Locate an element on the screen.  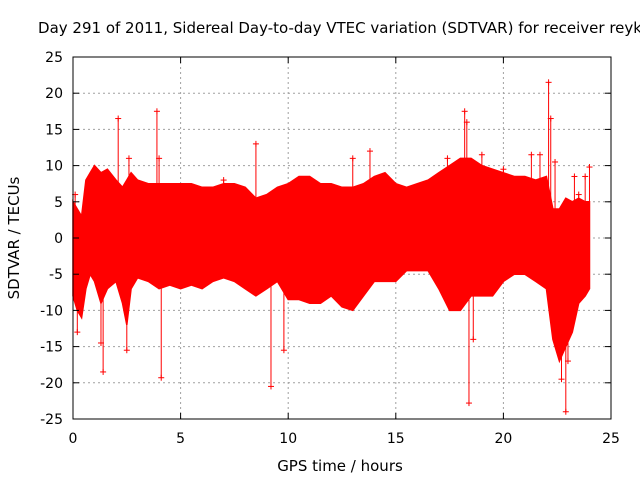
x-tick-label: 10 is located at coordinates (288, 439).